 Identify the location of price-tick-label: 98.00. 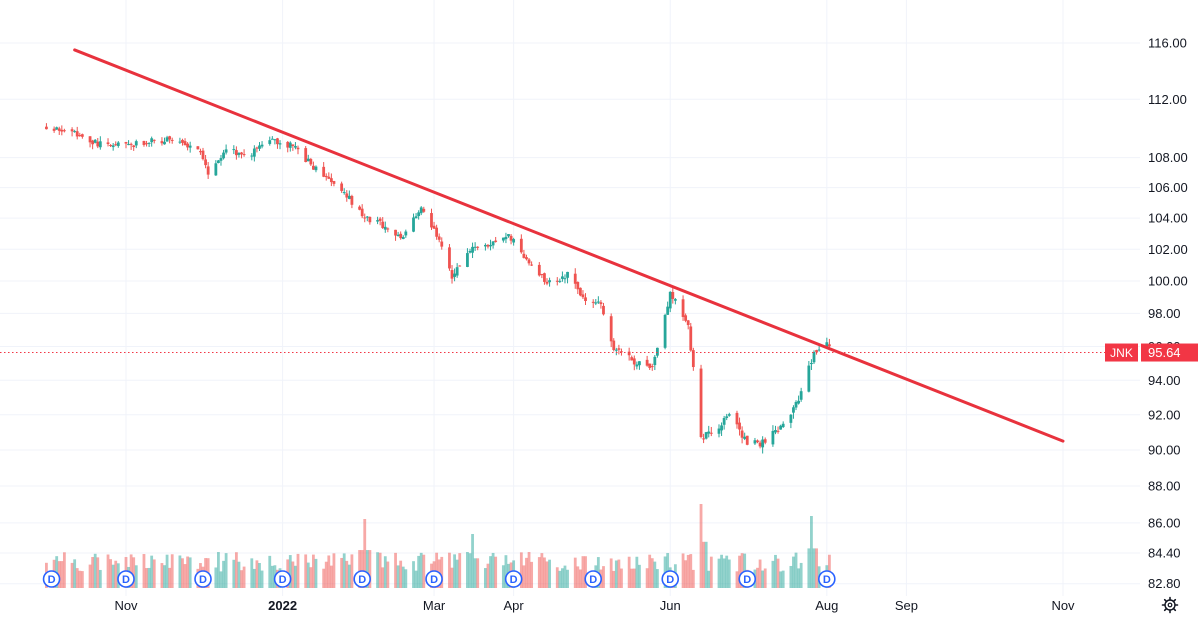
(1164, 313).